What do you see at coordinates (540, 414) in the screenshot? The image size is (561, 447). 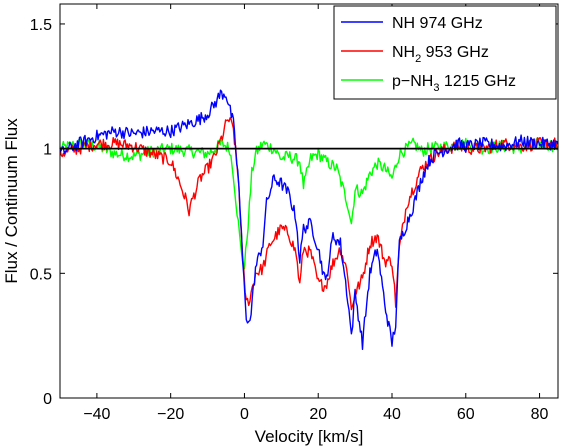 I see `x-tick-label: 80` at bounding box center [540, 414].